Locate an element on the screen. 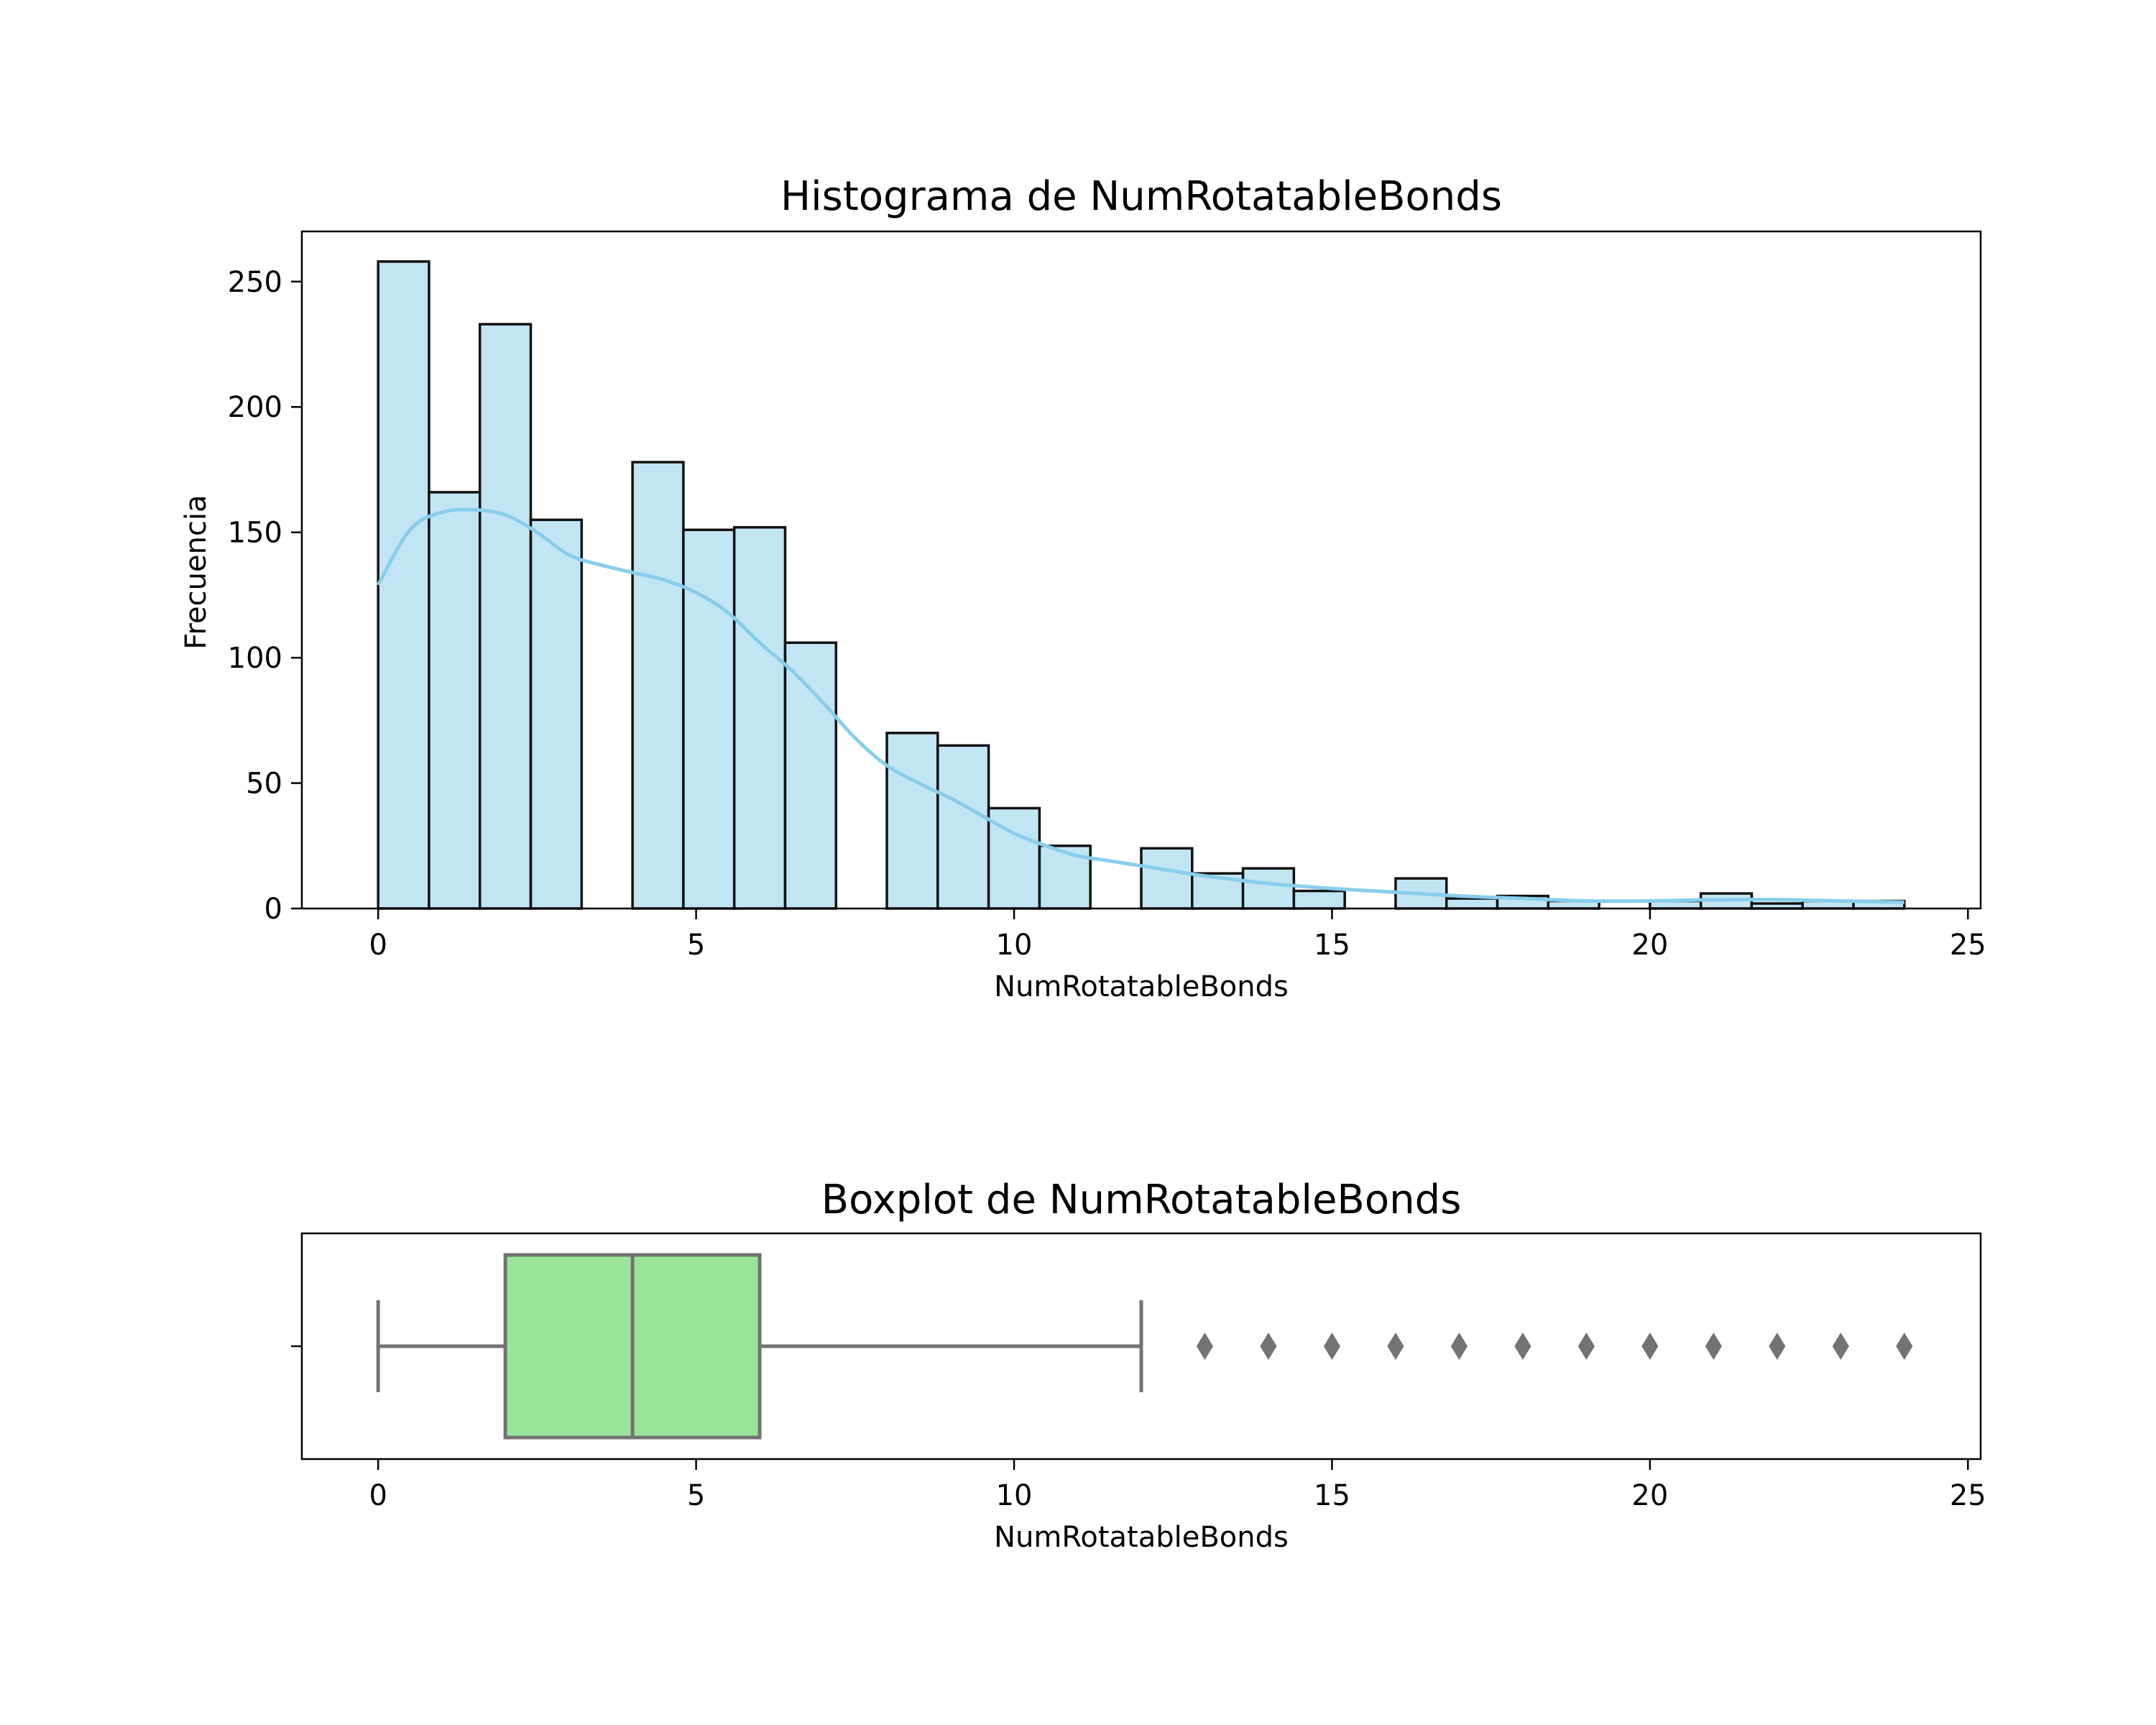 This screenshot has width=2156, height=1725. histogram-y-tick-label: 100 is located at coordinates (255, 658).